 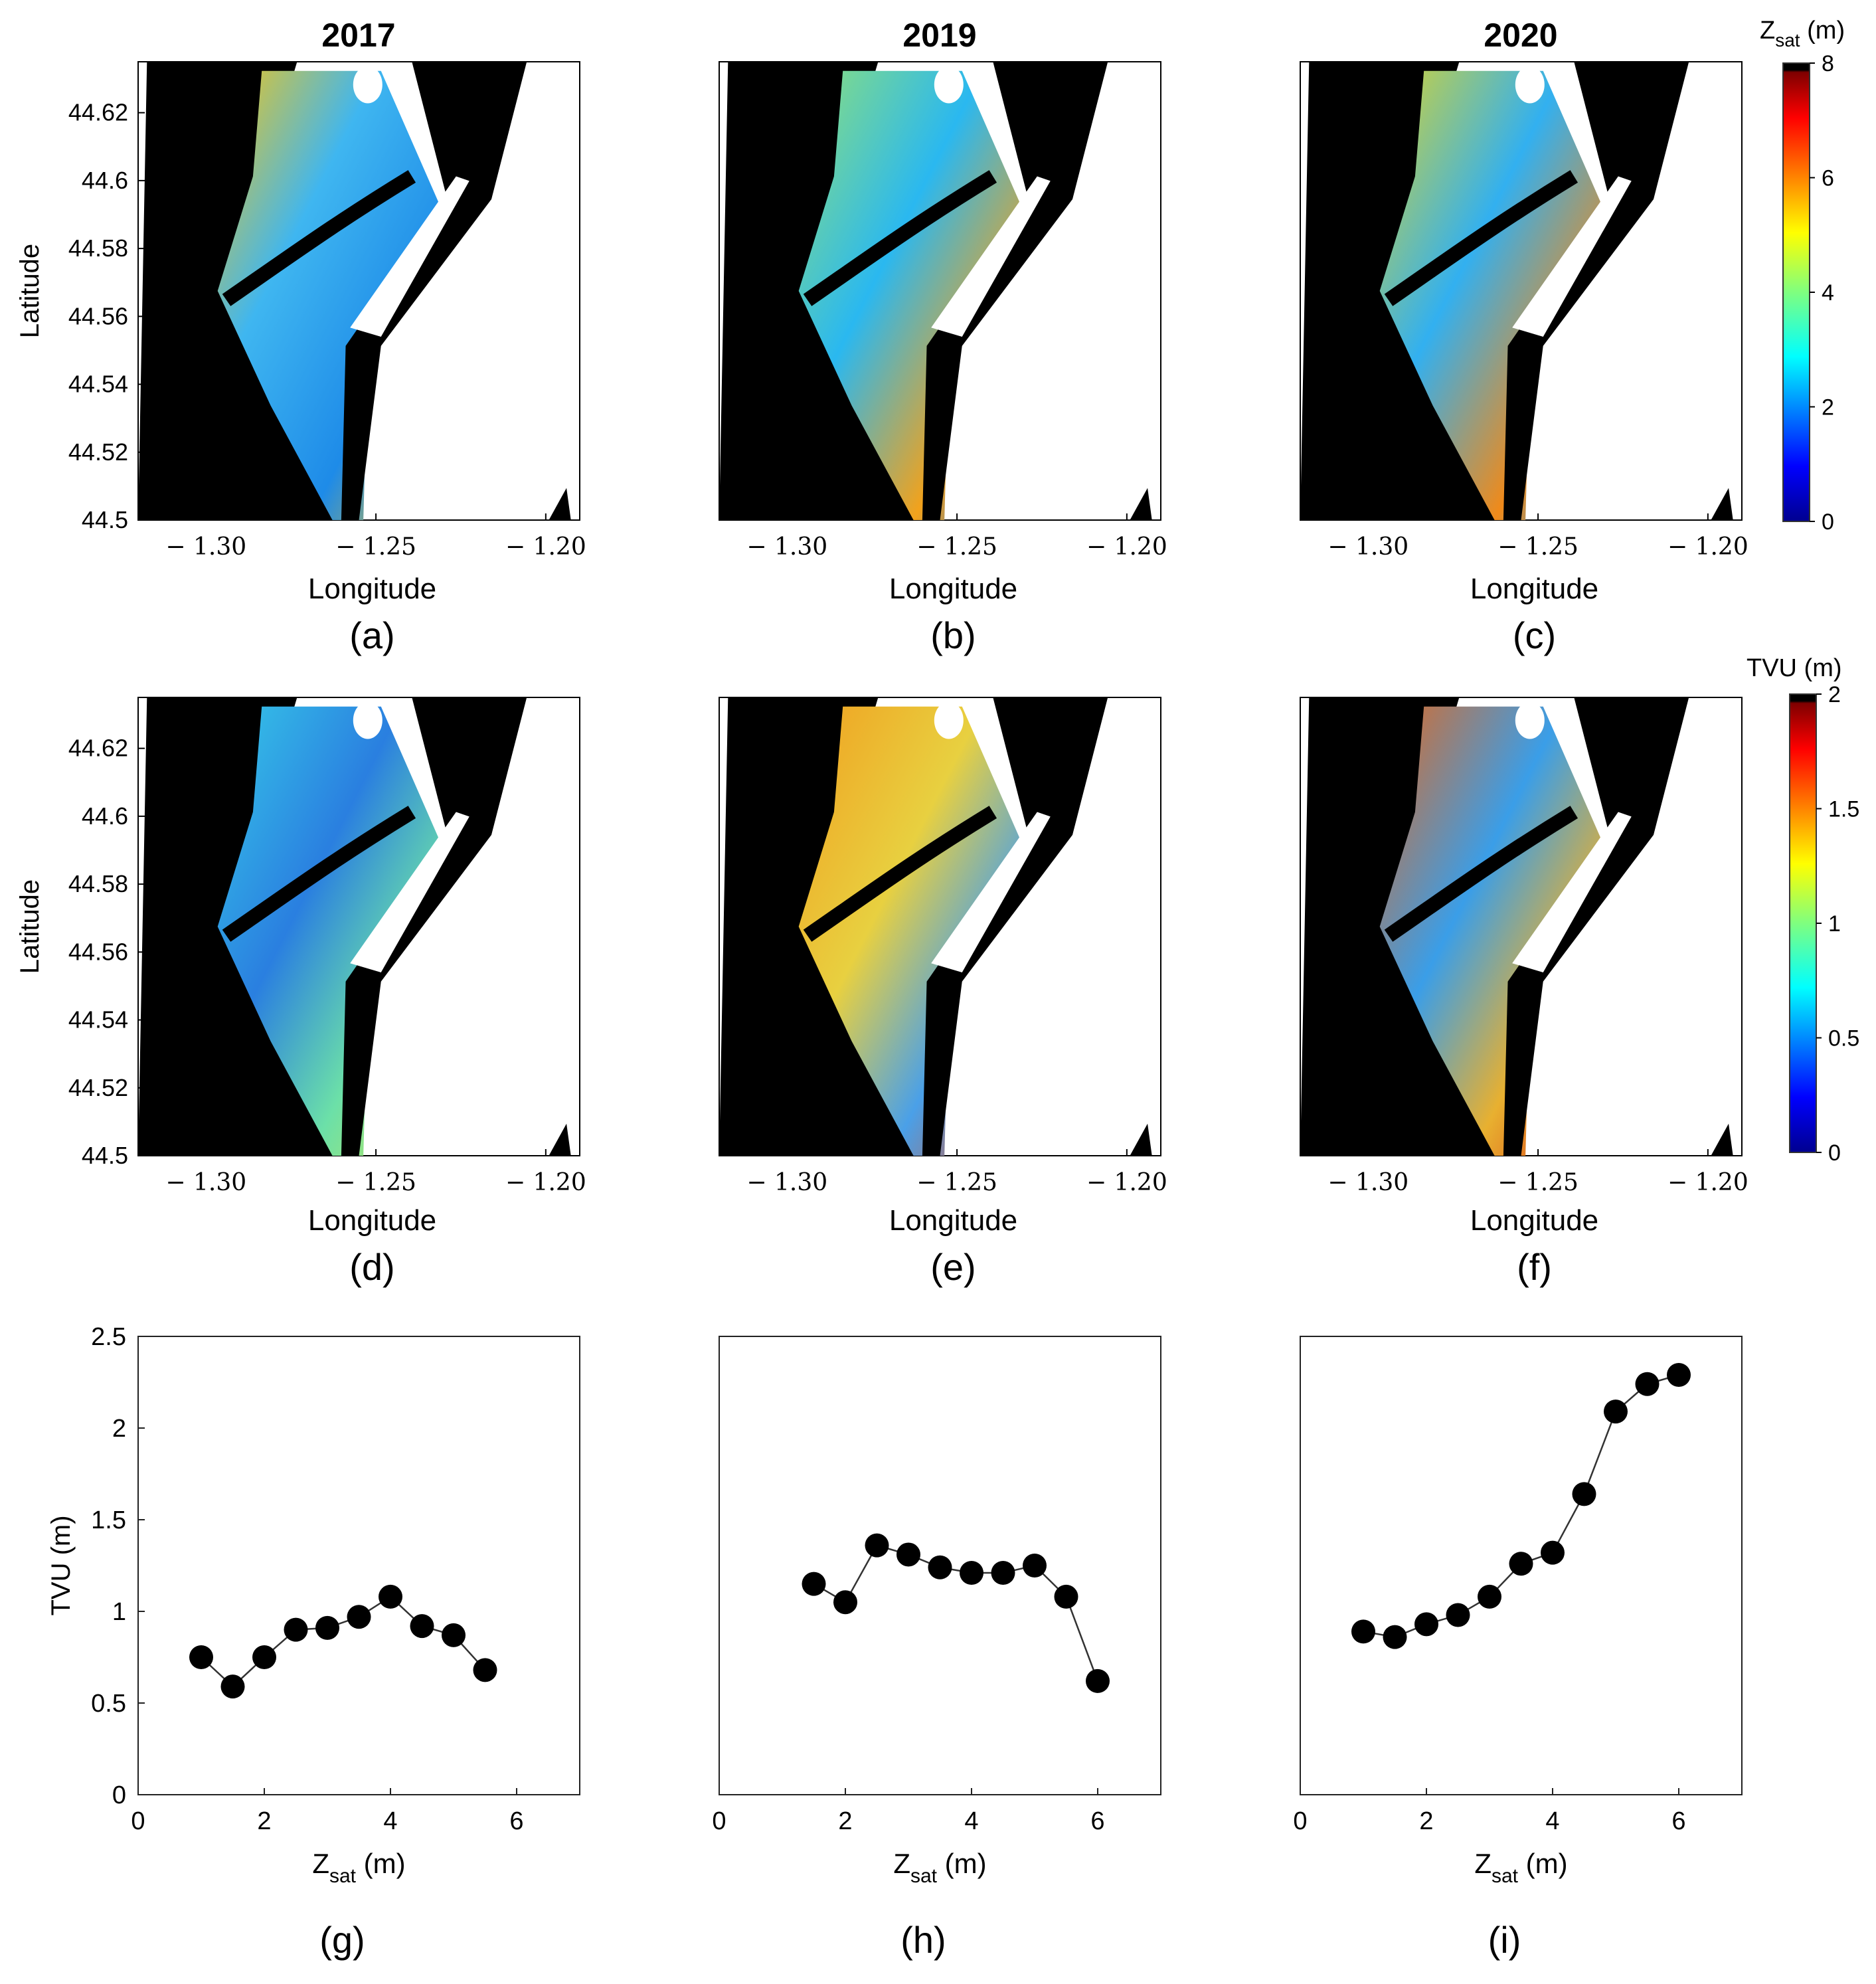 What do you see at coordinates (953, 1267) in the screenshot?
I see `panel-letter: (e)` at bounding box center [953, 1267].